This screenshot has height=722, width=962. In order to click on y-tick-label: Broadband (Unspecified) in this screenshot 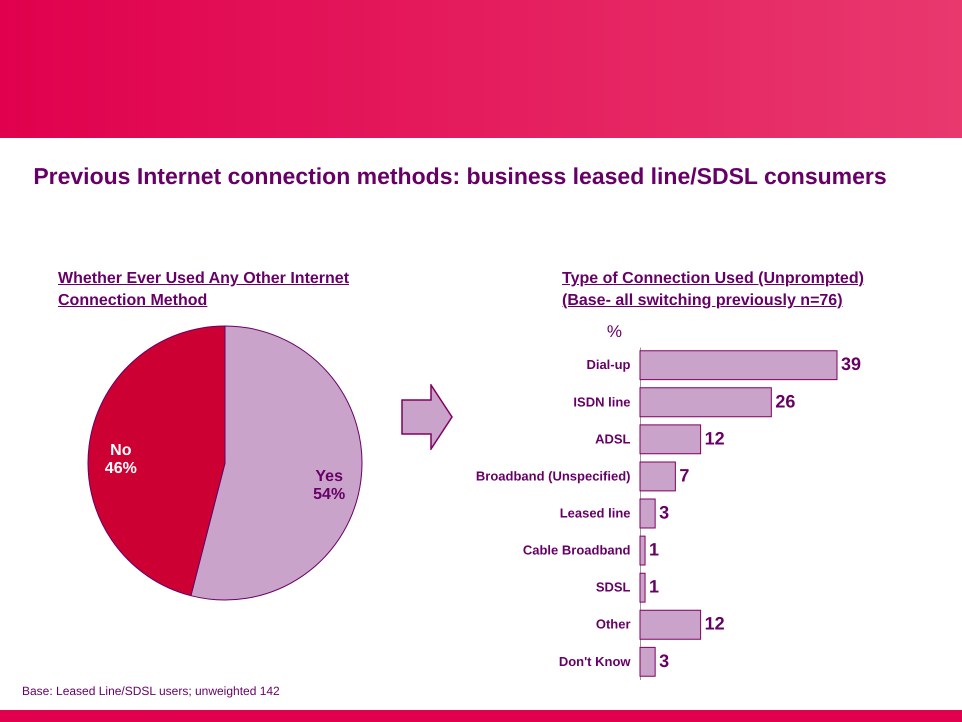, I will do `click(553, 476)`.